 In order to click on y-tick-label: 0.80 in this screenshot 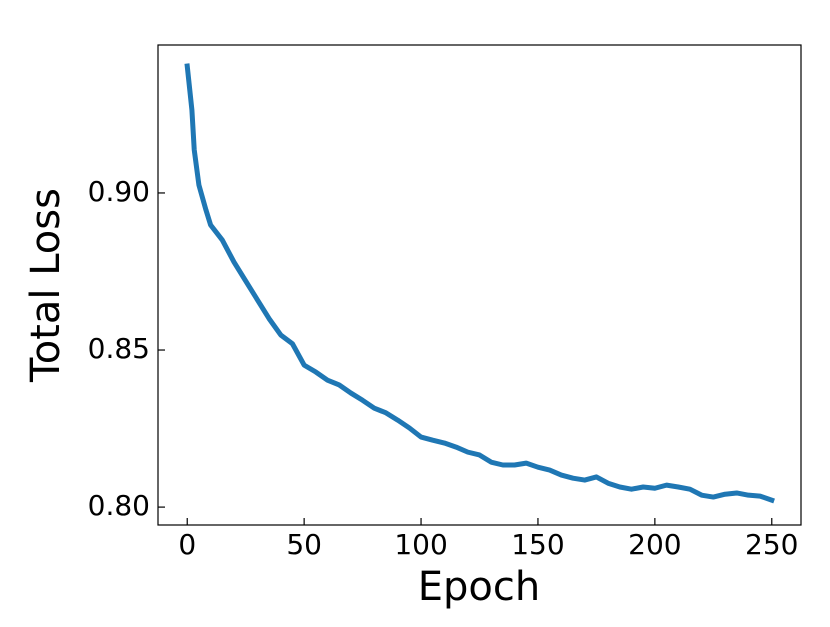, I will do `click(119, 505)`.